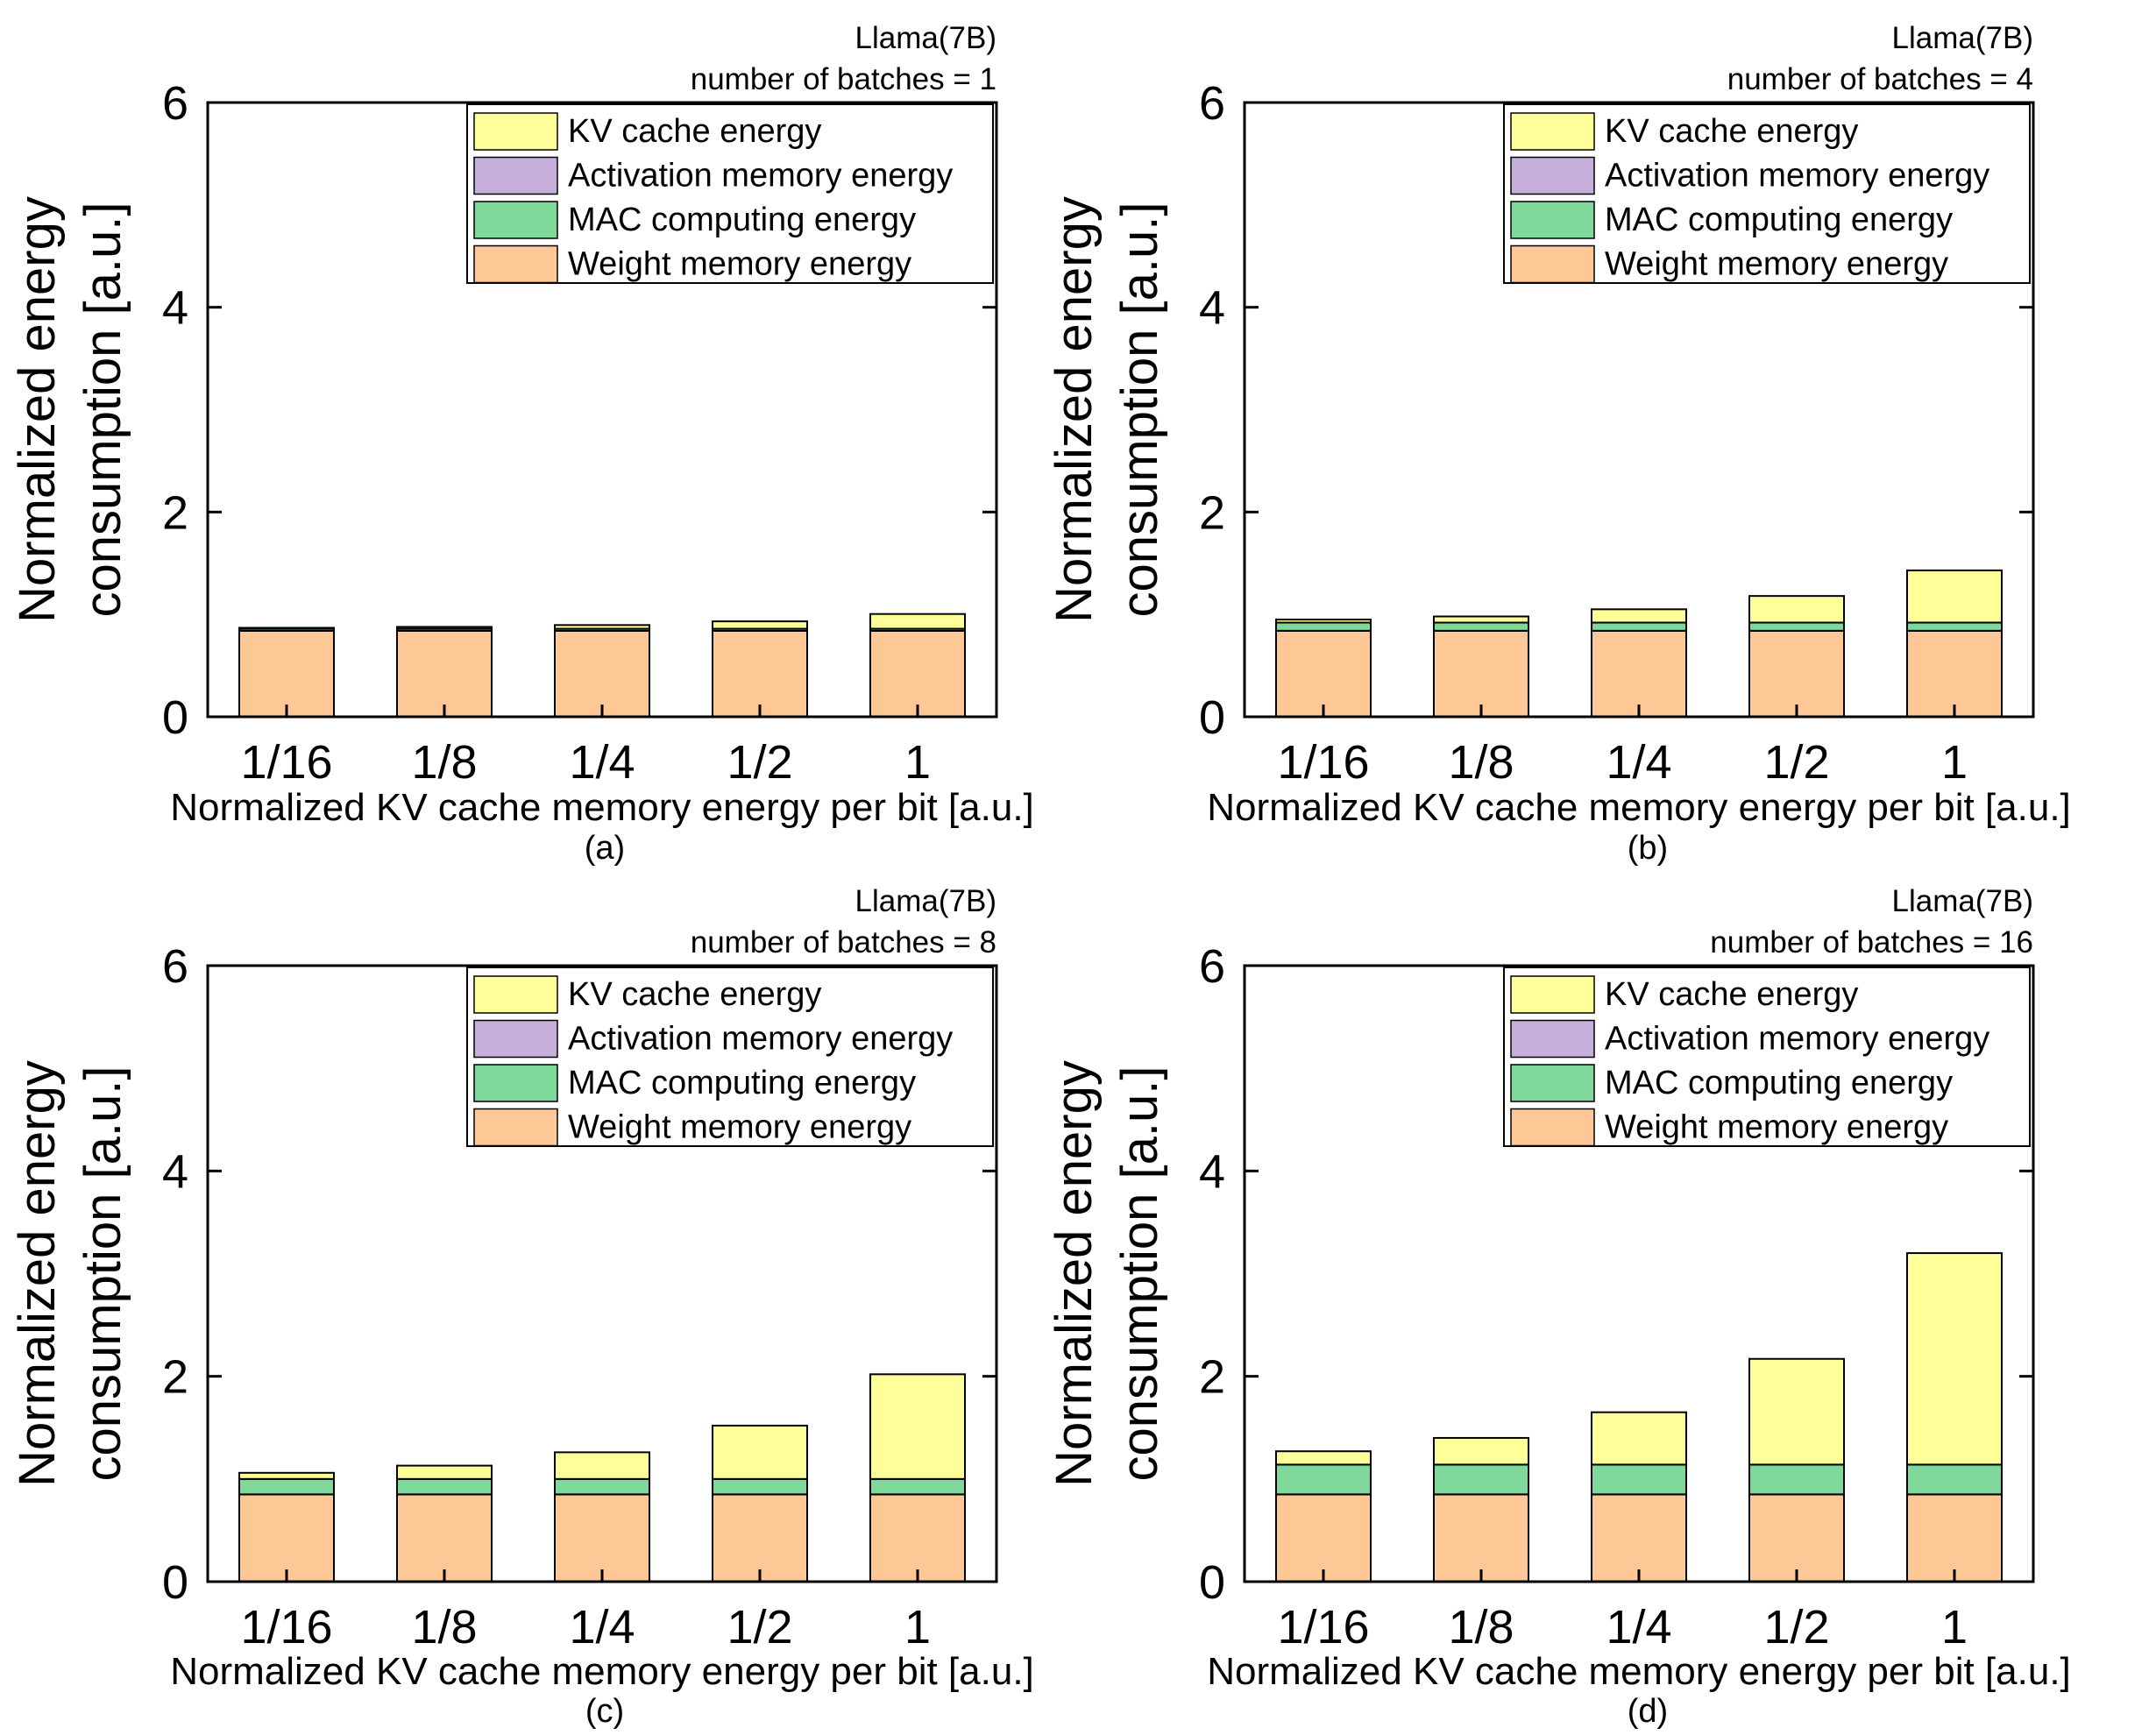 This screenshot has height=1735, width=2156. What do you see at coordinates (175, 309) in the screenshot?
I see `y-tick-label: 4` at bounding box center [175, 309].